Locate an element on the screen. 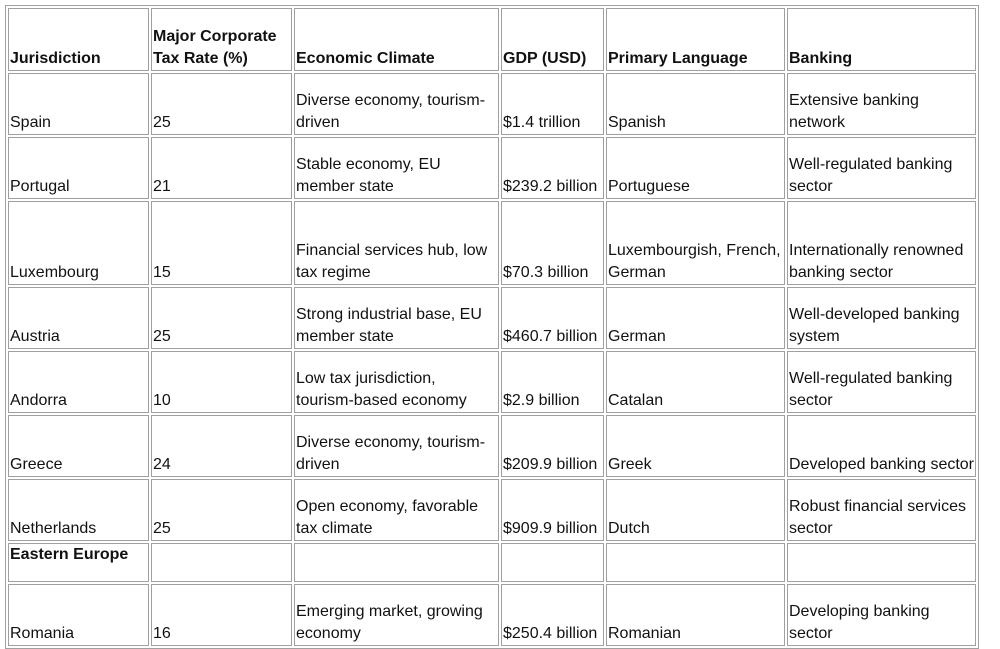  cell-banking: Well-developed banking system is located at coordinates (881, 318).